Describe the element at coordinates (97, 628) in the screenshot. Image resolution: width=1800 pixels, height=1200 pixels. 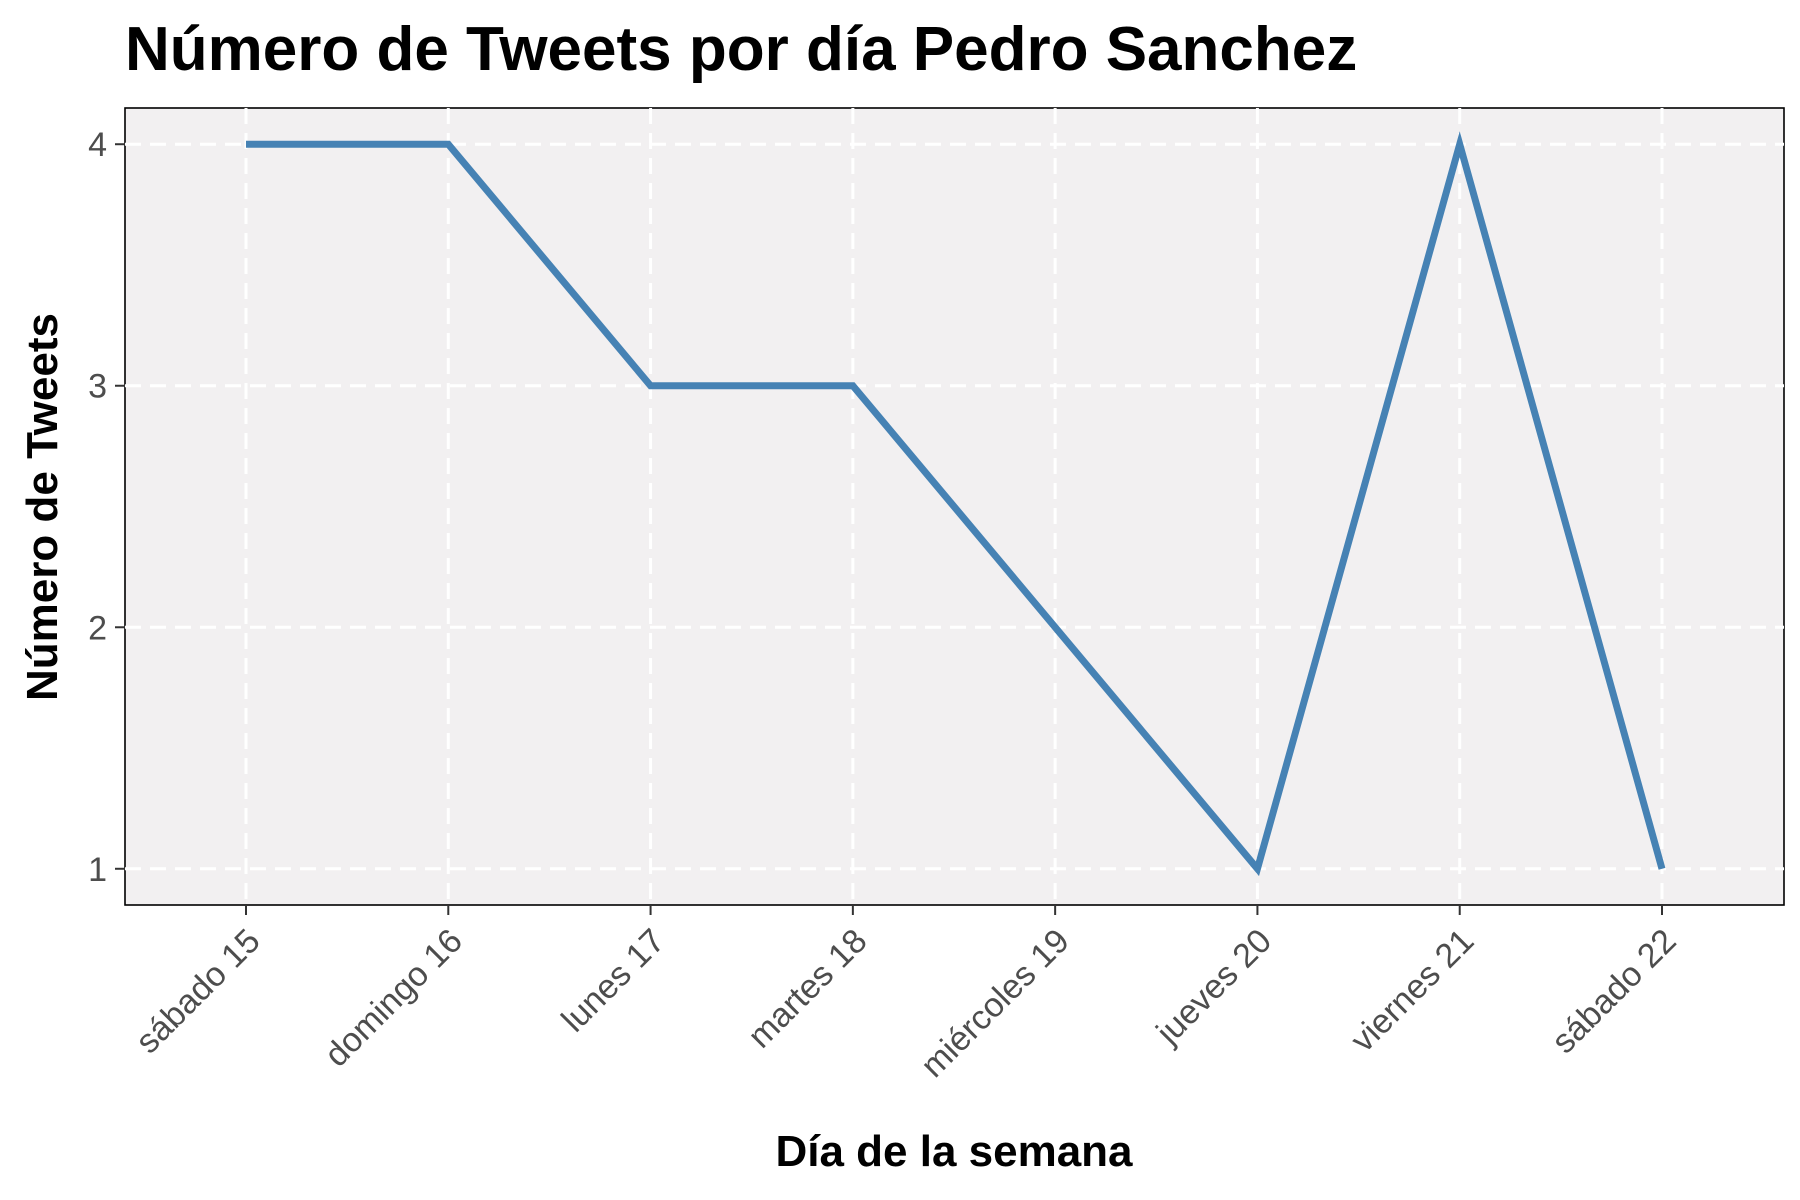
I see `y-tick-label: 2` at that location.